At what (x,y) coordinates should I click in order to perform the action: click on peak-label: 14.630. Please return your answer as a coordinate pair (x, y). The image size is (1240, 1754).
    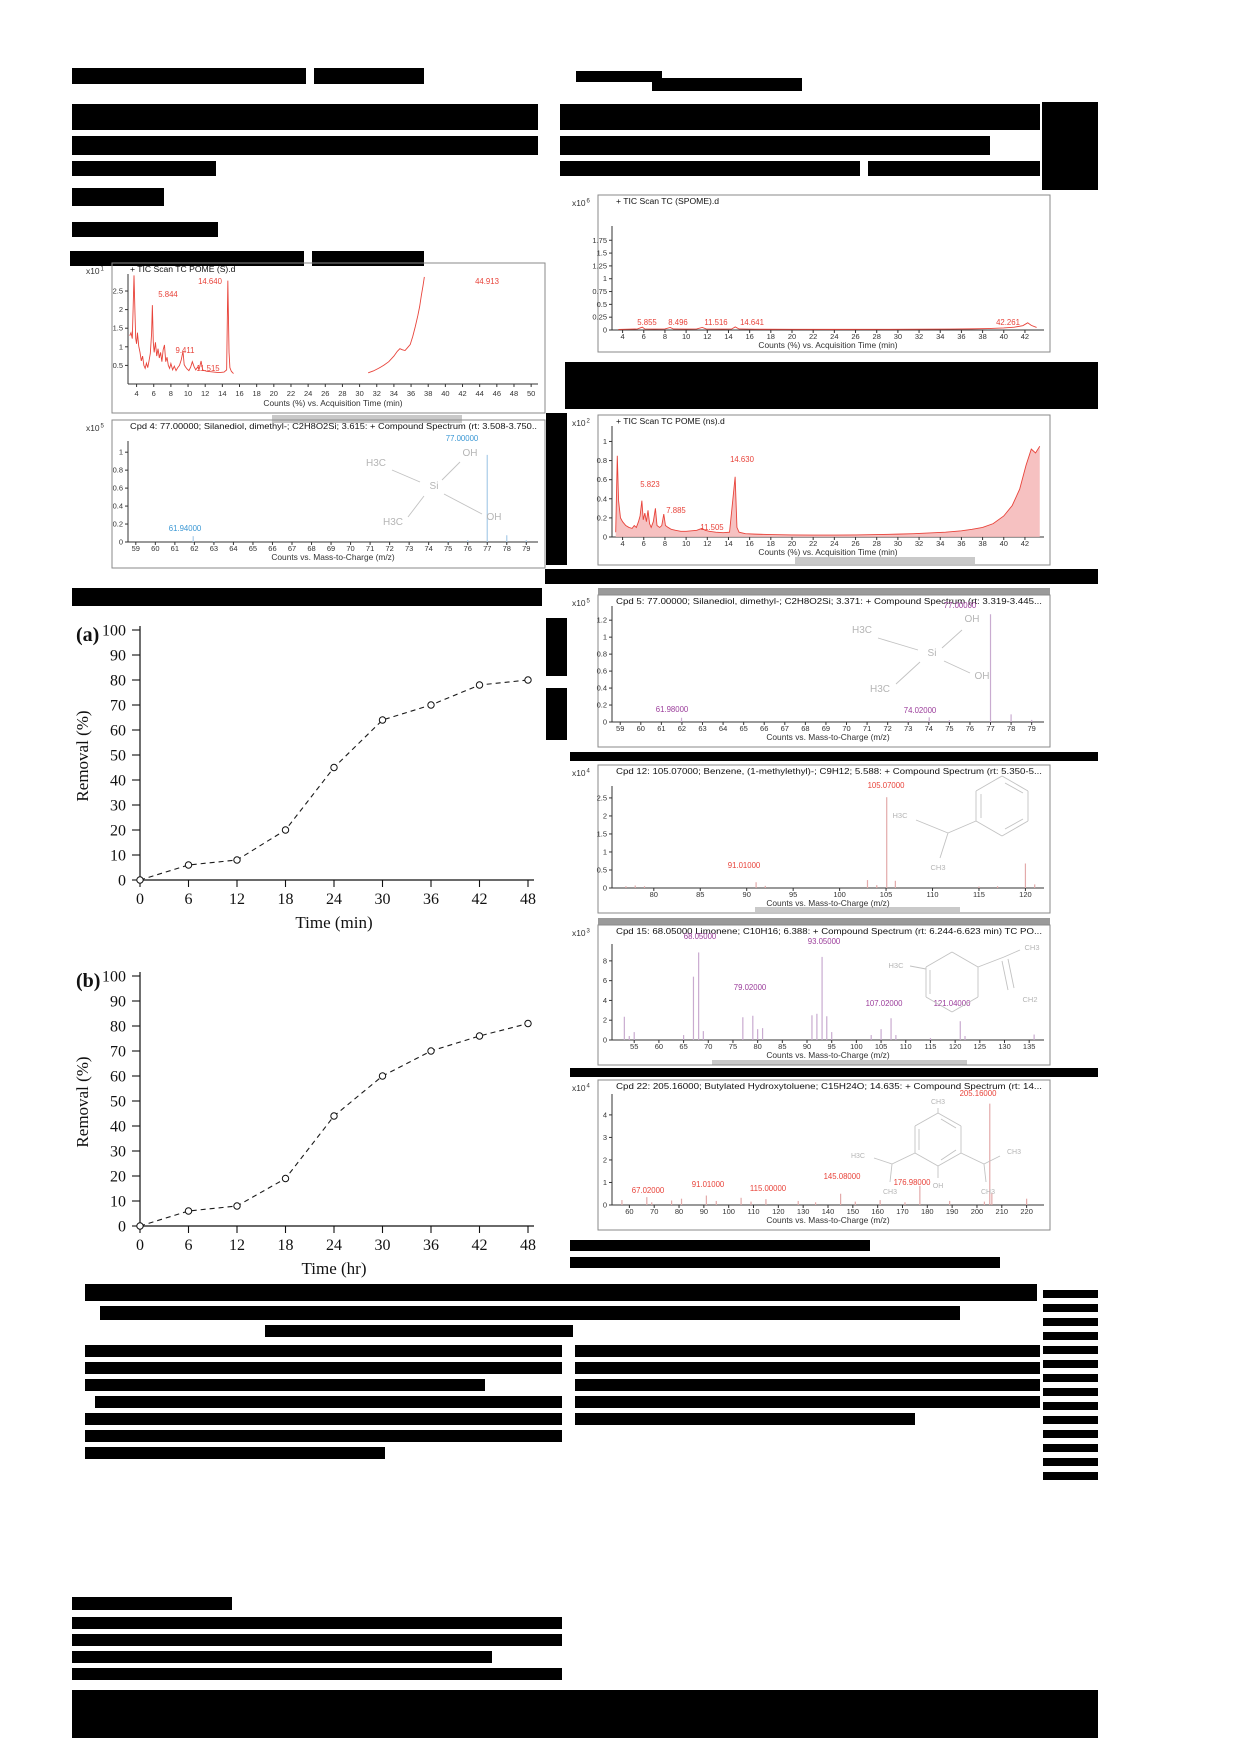
    Looking at the image, I should click on (742, 459).